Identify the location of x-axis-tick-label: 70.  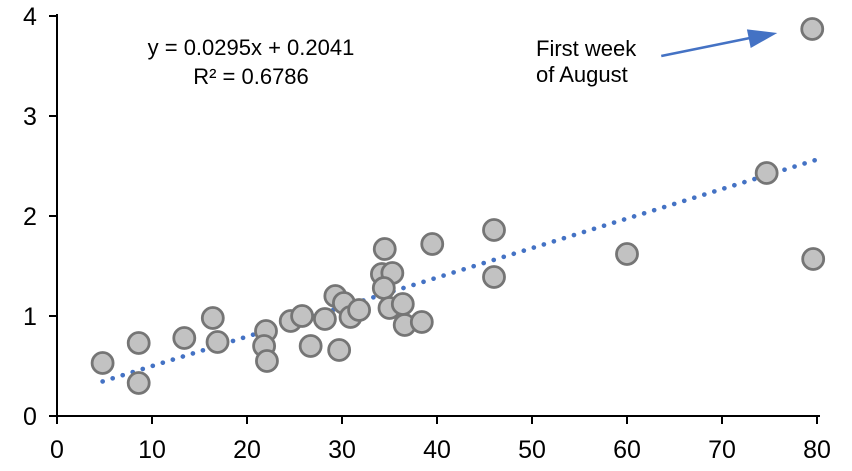
(722, 450).